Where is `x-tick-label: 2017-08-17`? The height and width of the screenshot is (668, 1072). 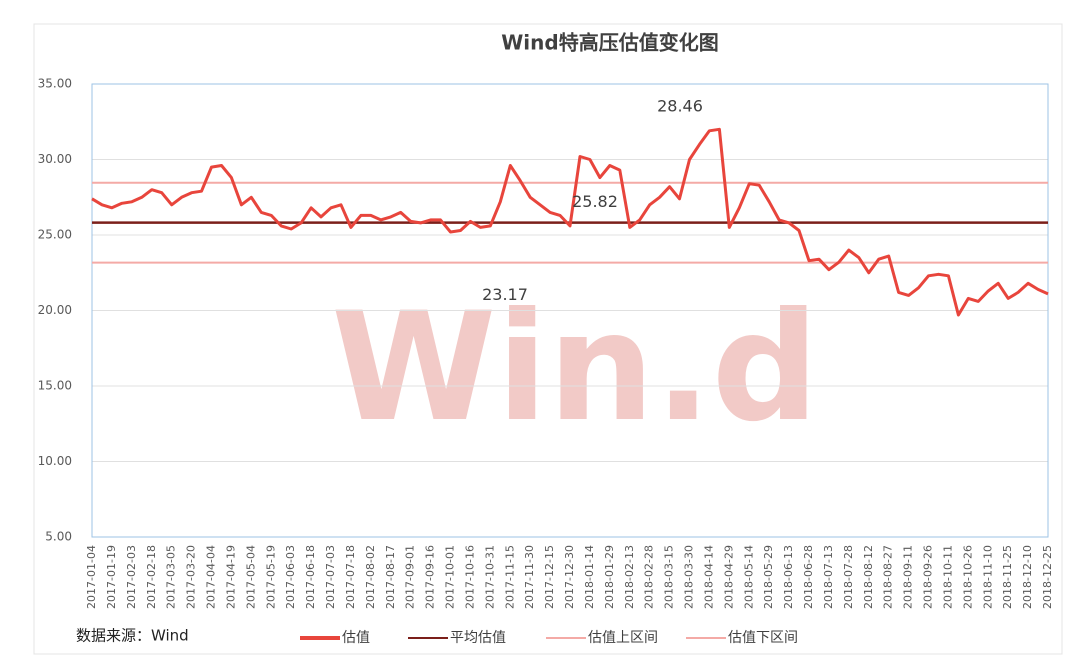
x-tick-label: 2017-08-17 is located at coordinates (390, 577).